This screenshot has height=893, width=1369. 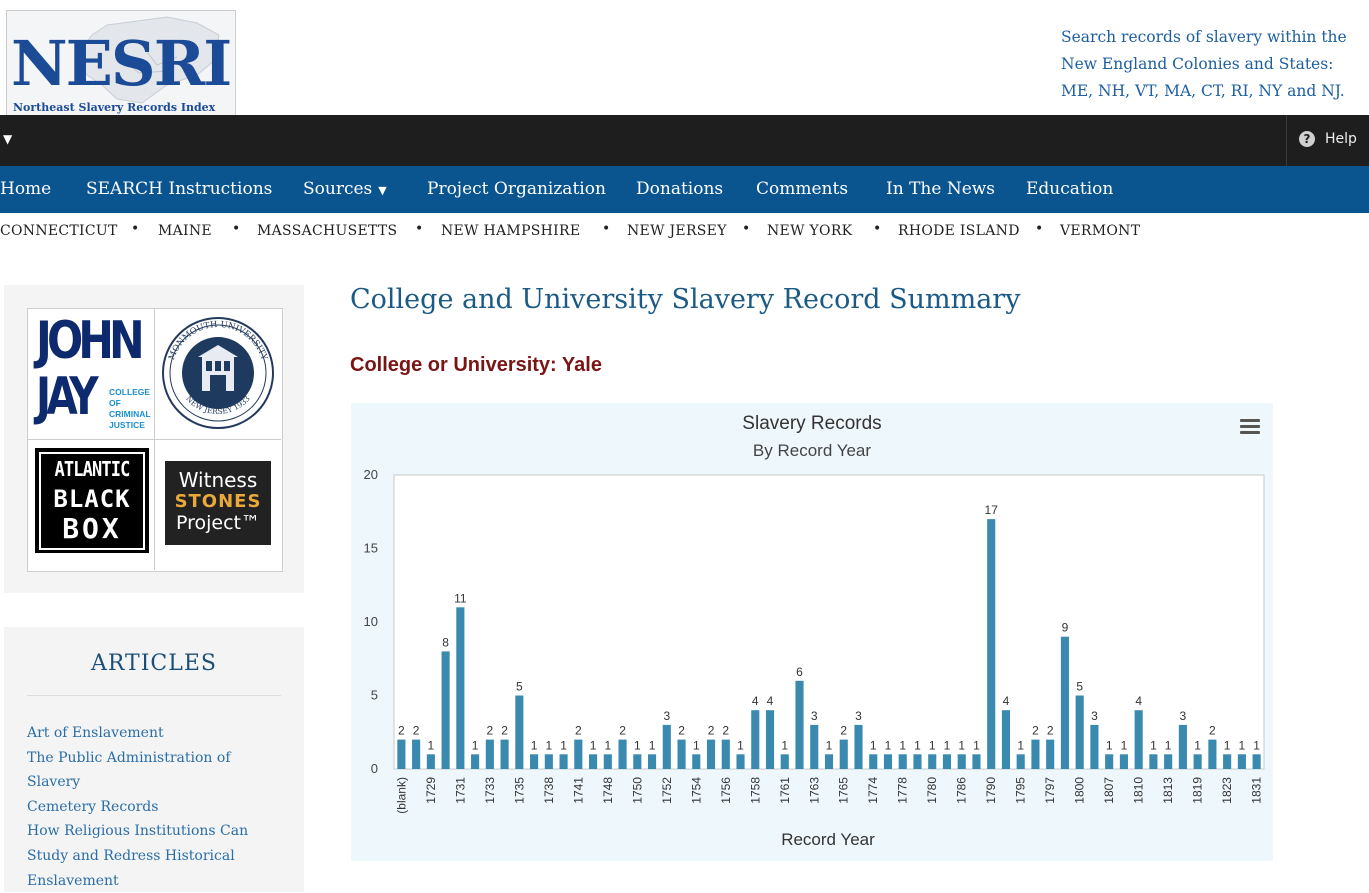 I want to click on article-link: How Religious Institutions Can, so click(x=138, y=831).